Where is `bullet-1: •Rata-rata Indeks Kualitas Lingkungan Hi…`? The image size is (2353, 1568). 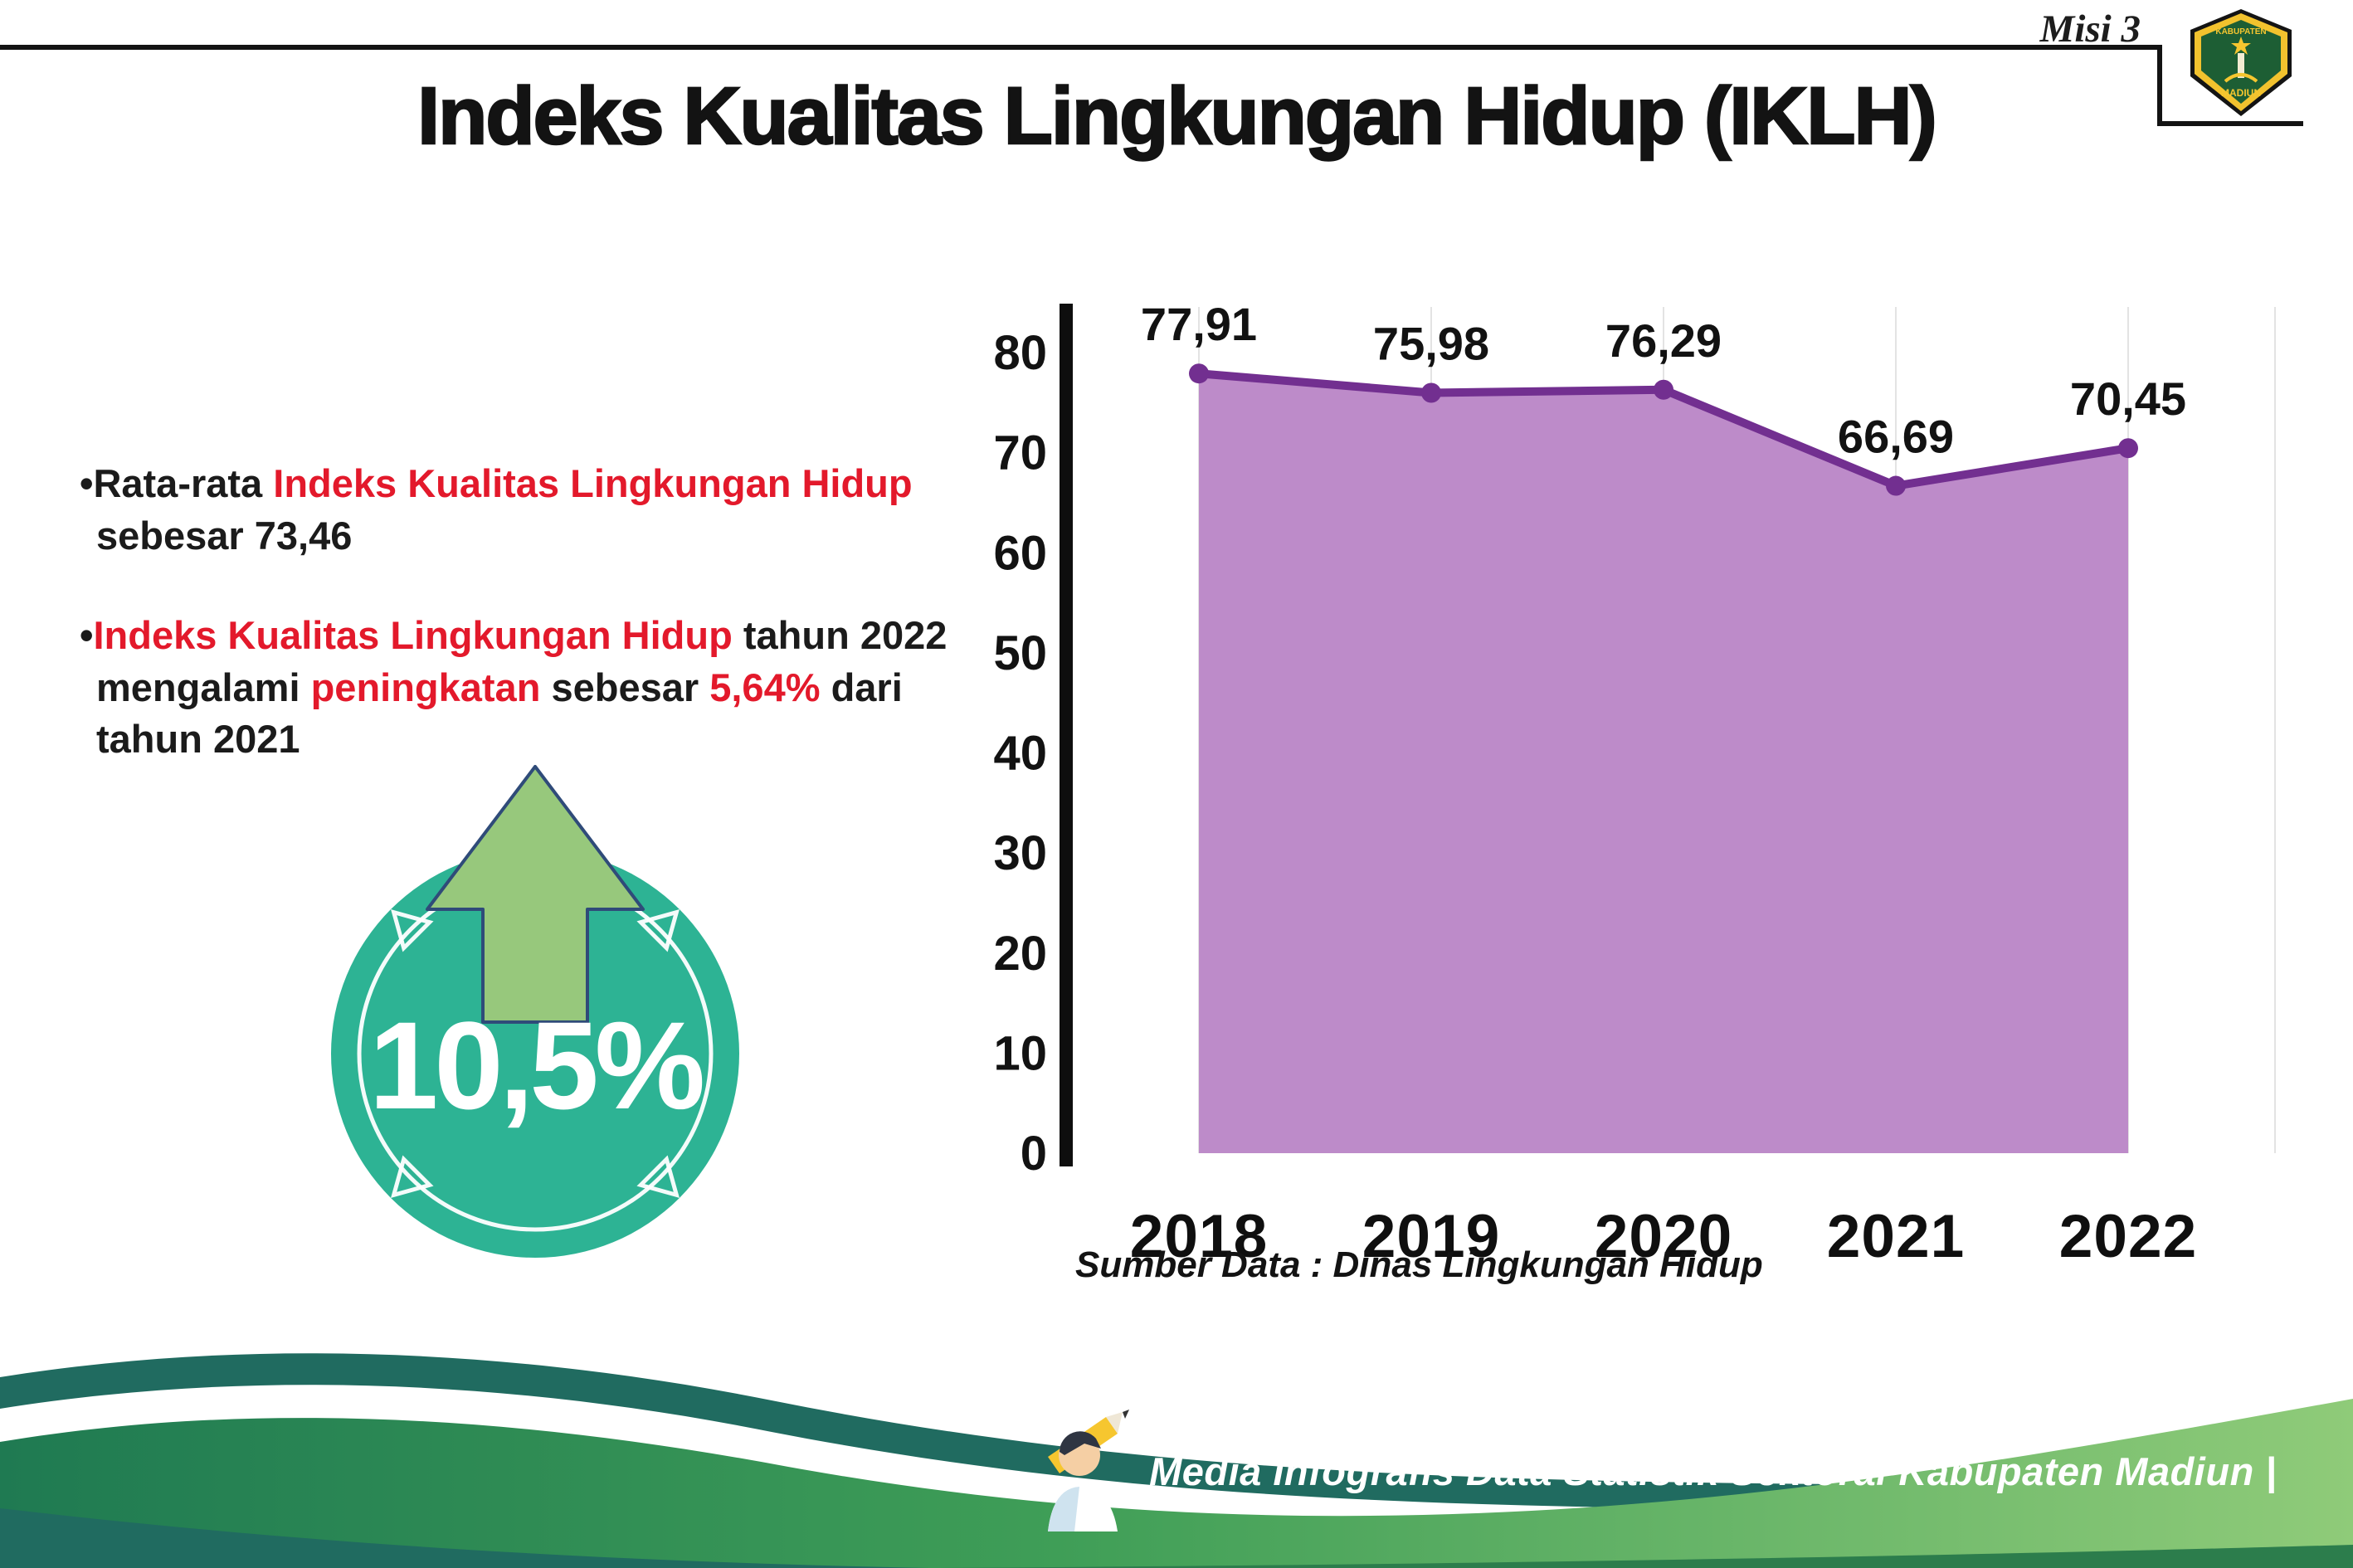
bullet-1: •Rata-rata Indeks Kualitas Lingkungan Hi… is located at coordinates (514, 510).